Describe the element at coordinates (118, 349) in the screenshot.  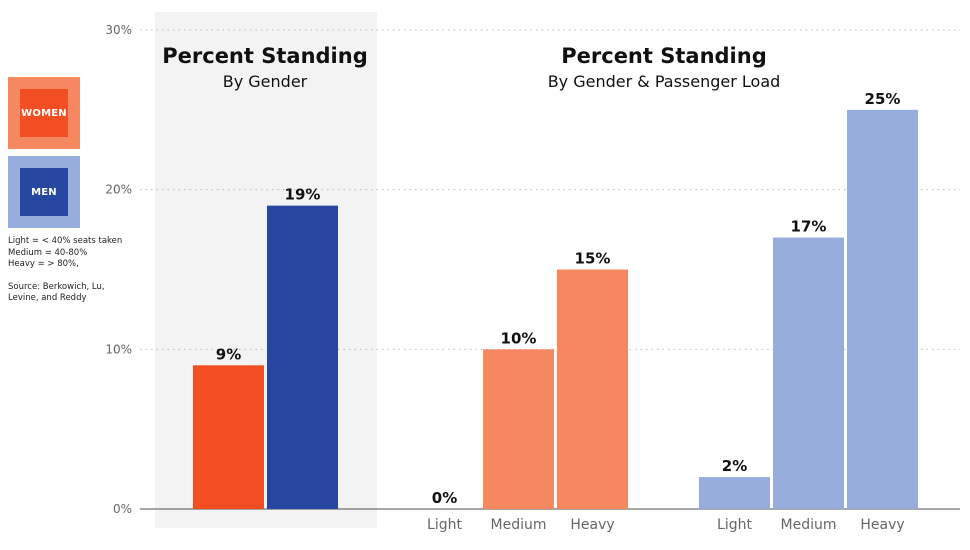
I see `y-tick-label: 10%` at that location.